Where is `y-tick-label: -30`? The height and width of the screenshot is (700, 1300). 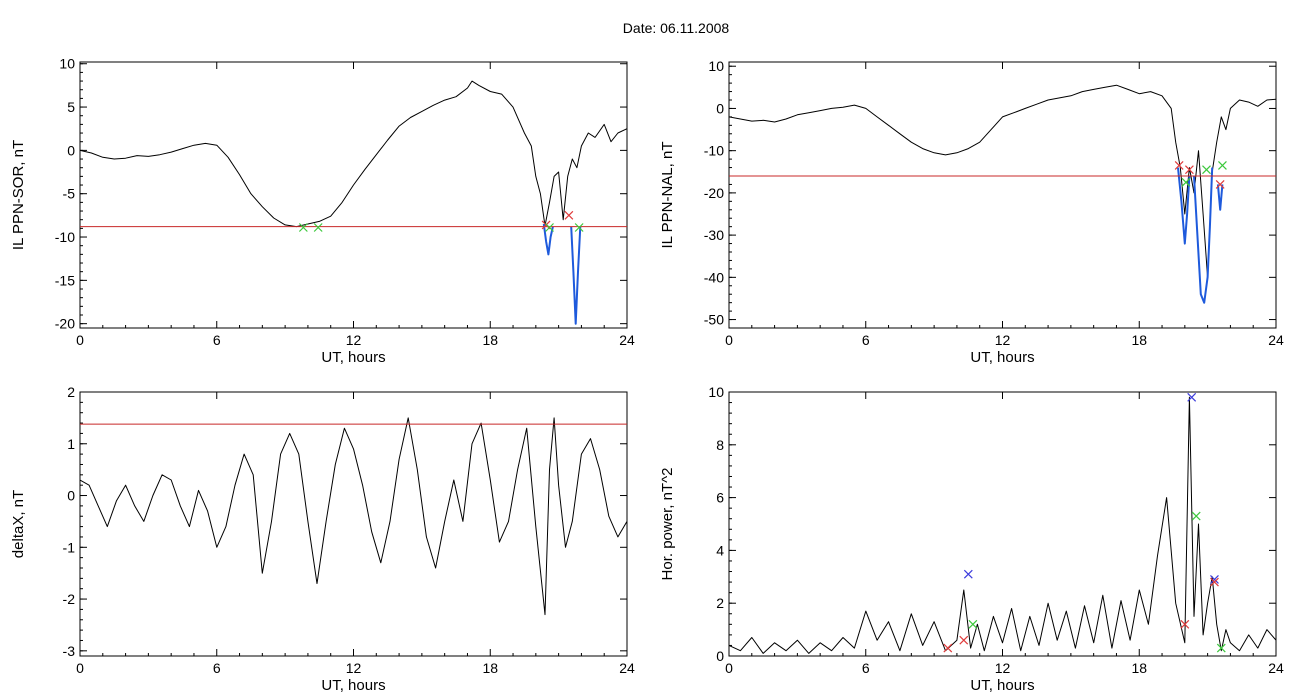 y-tick-label: -30 is located at coordinates (714, 235).